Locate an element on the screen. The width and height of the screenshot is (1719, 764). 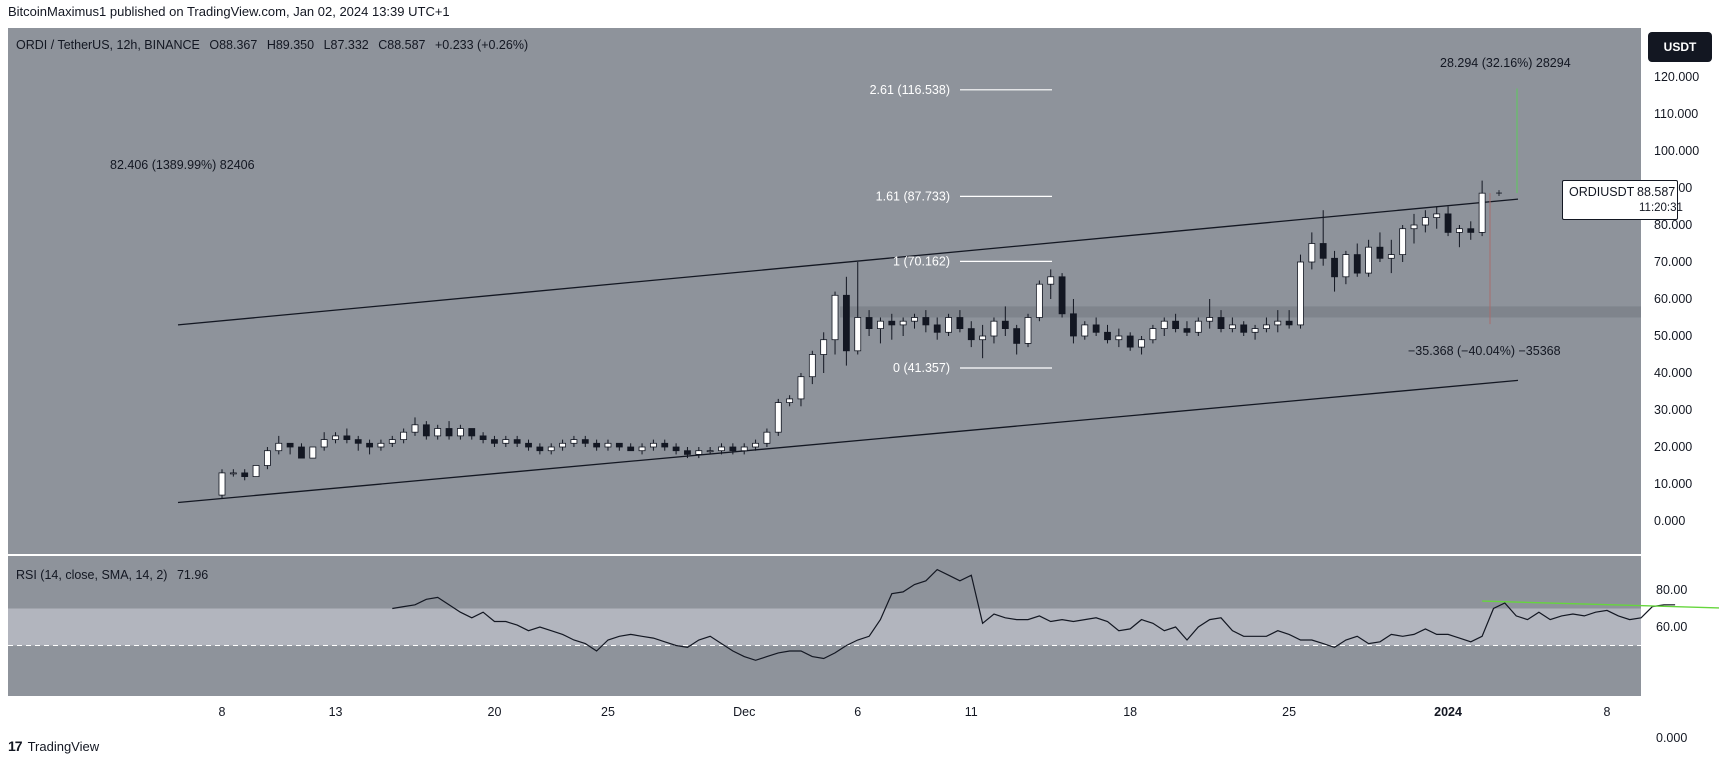
channel-lower-line is located at coordinates (848, 441).